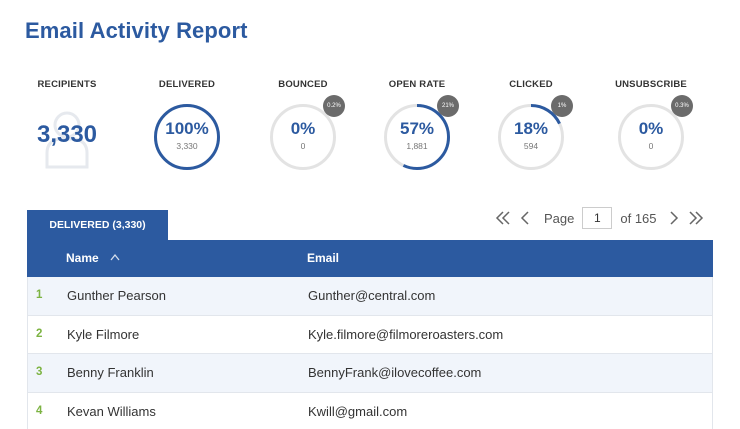 This screenshot has width=740, height=429. I want to click on stat-clicked: CLICKED 18% 594 1%, so click(531, 127).